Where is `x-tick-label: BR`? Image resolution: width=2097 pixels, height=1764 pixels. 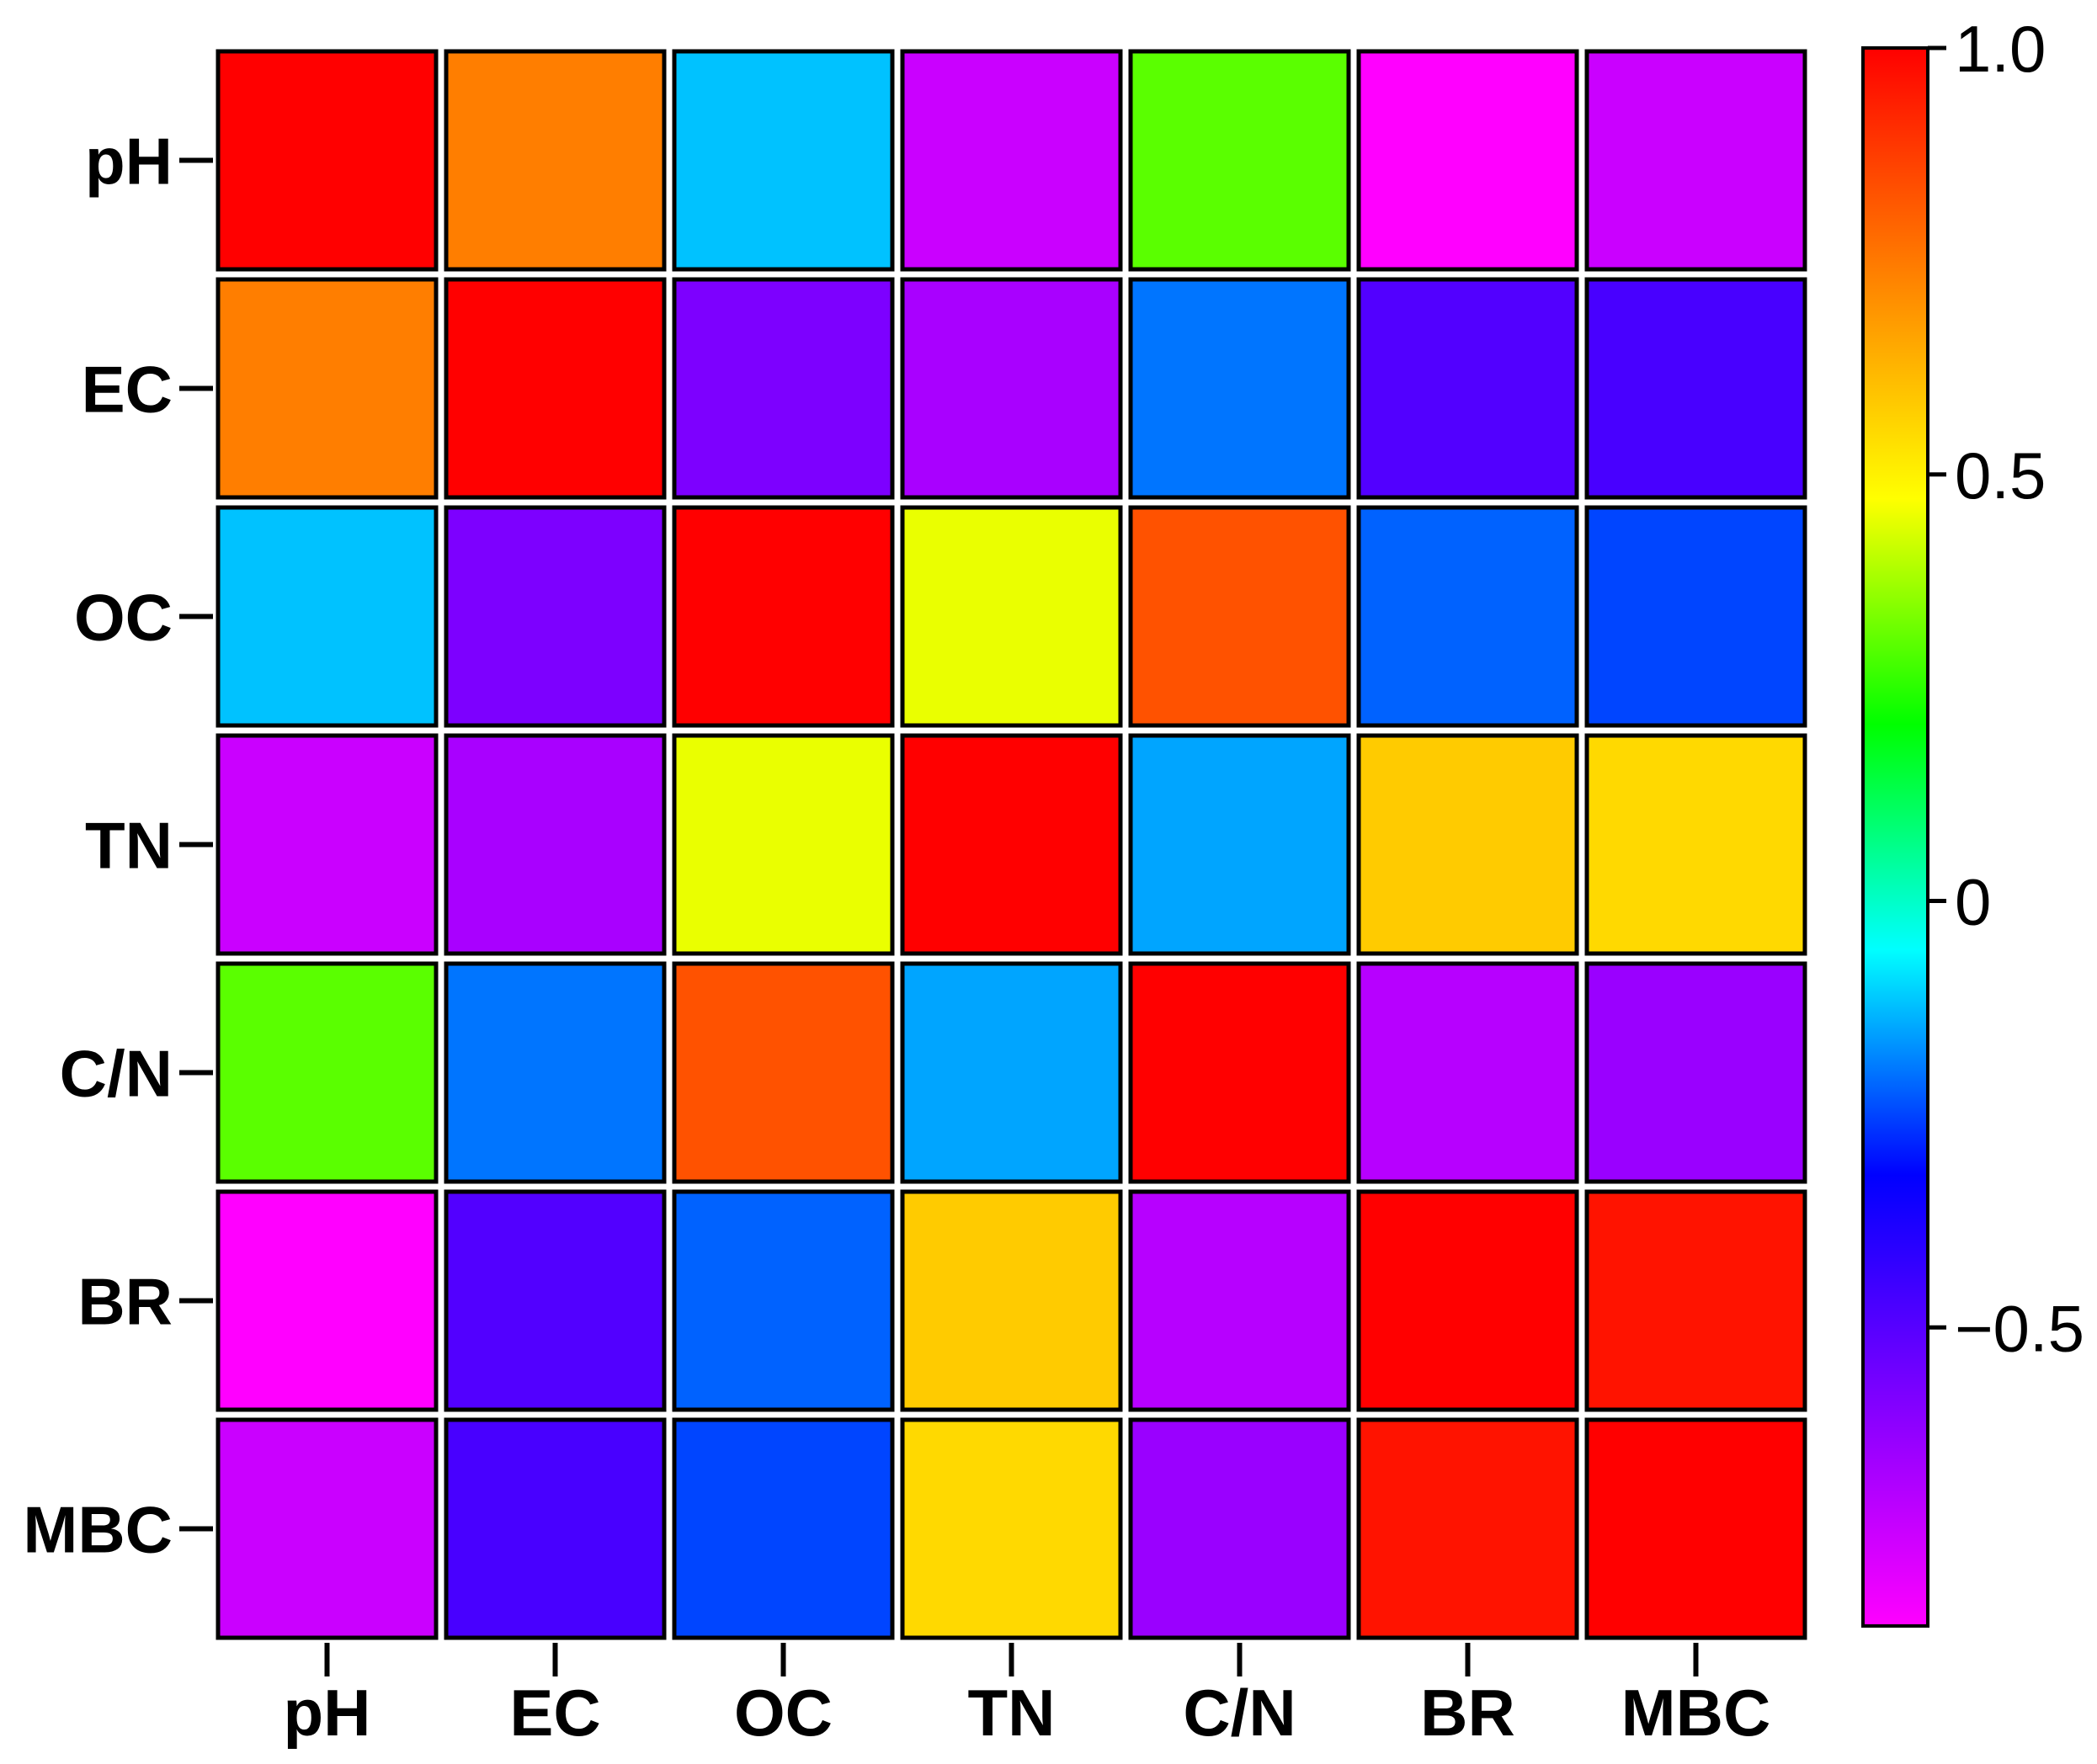
x-tick-label: BR is located at coordinates (1467, 1713).